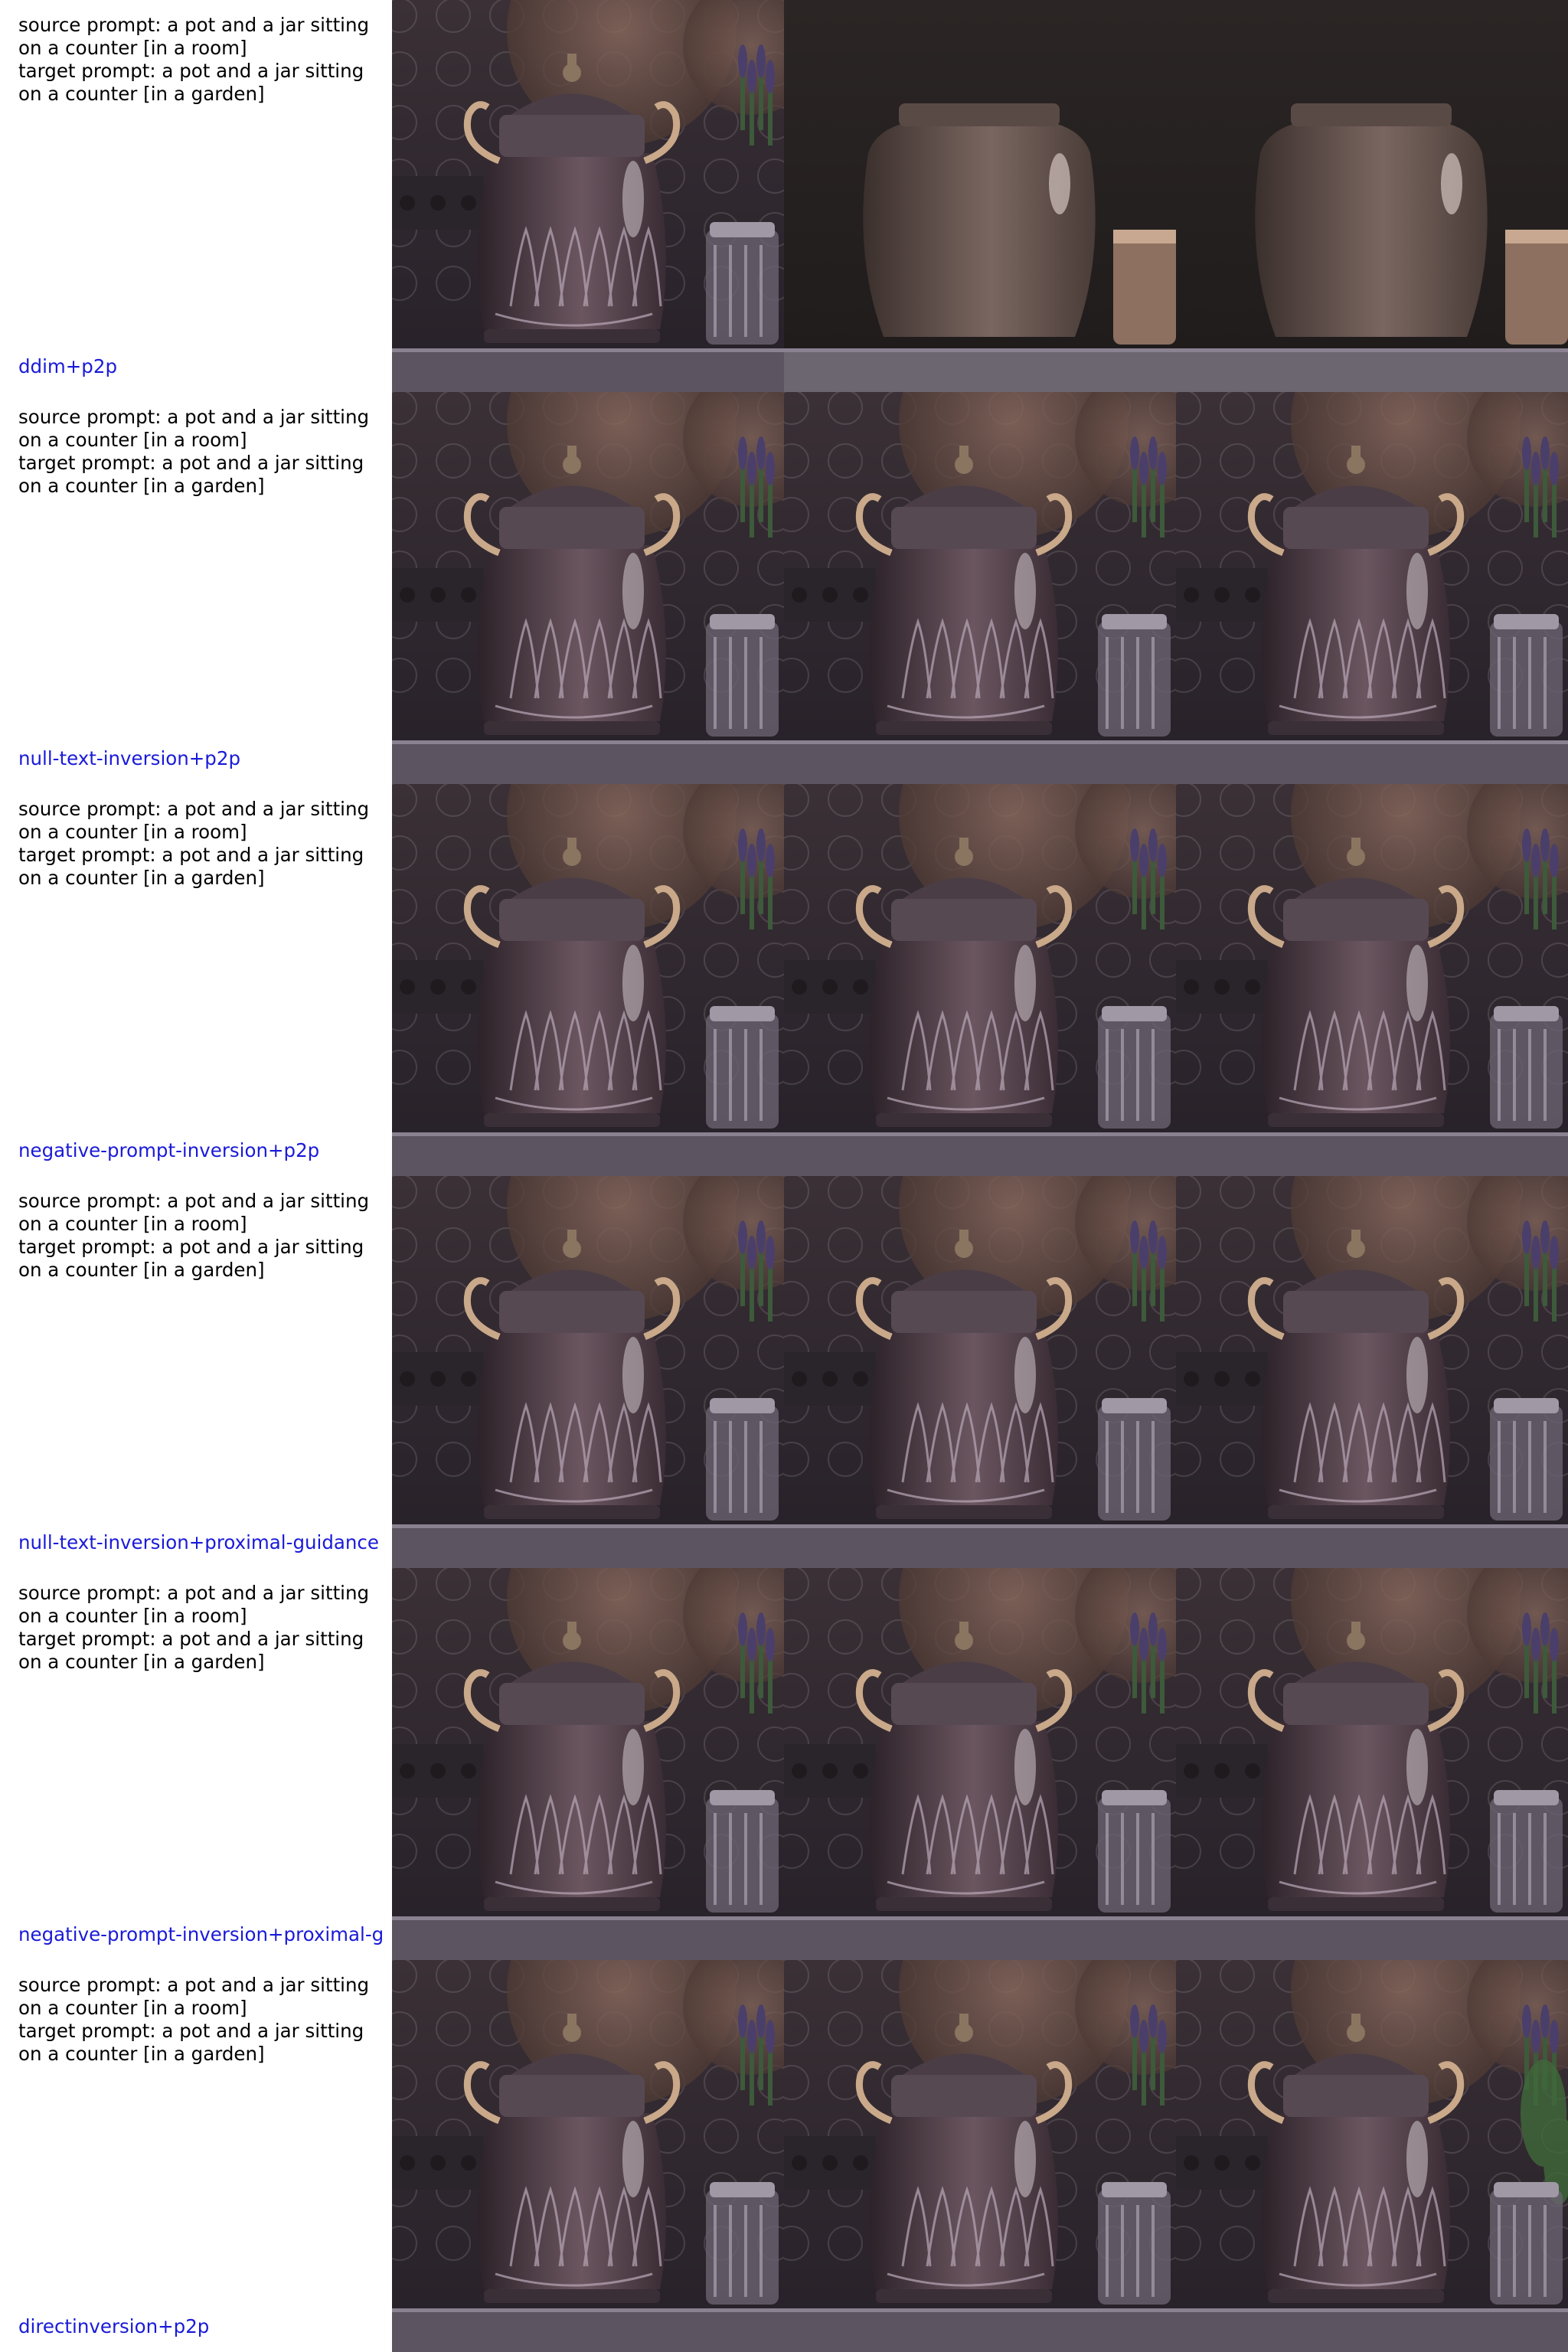 The width and height of the screenshot is (1568, 2352). What do you see at coordinates (169, 1150) in the screenshot?
I see `method-label: negative-prompt-inversion+p2p` at bounding box center [169, 1150].